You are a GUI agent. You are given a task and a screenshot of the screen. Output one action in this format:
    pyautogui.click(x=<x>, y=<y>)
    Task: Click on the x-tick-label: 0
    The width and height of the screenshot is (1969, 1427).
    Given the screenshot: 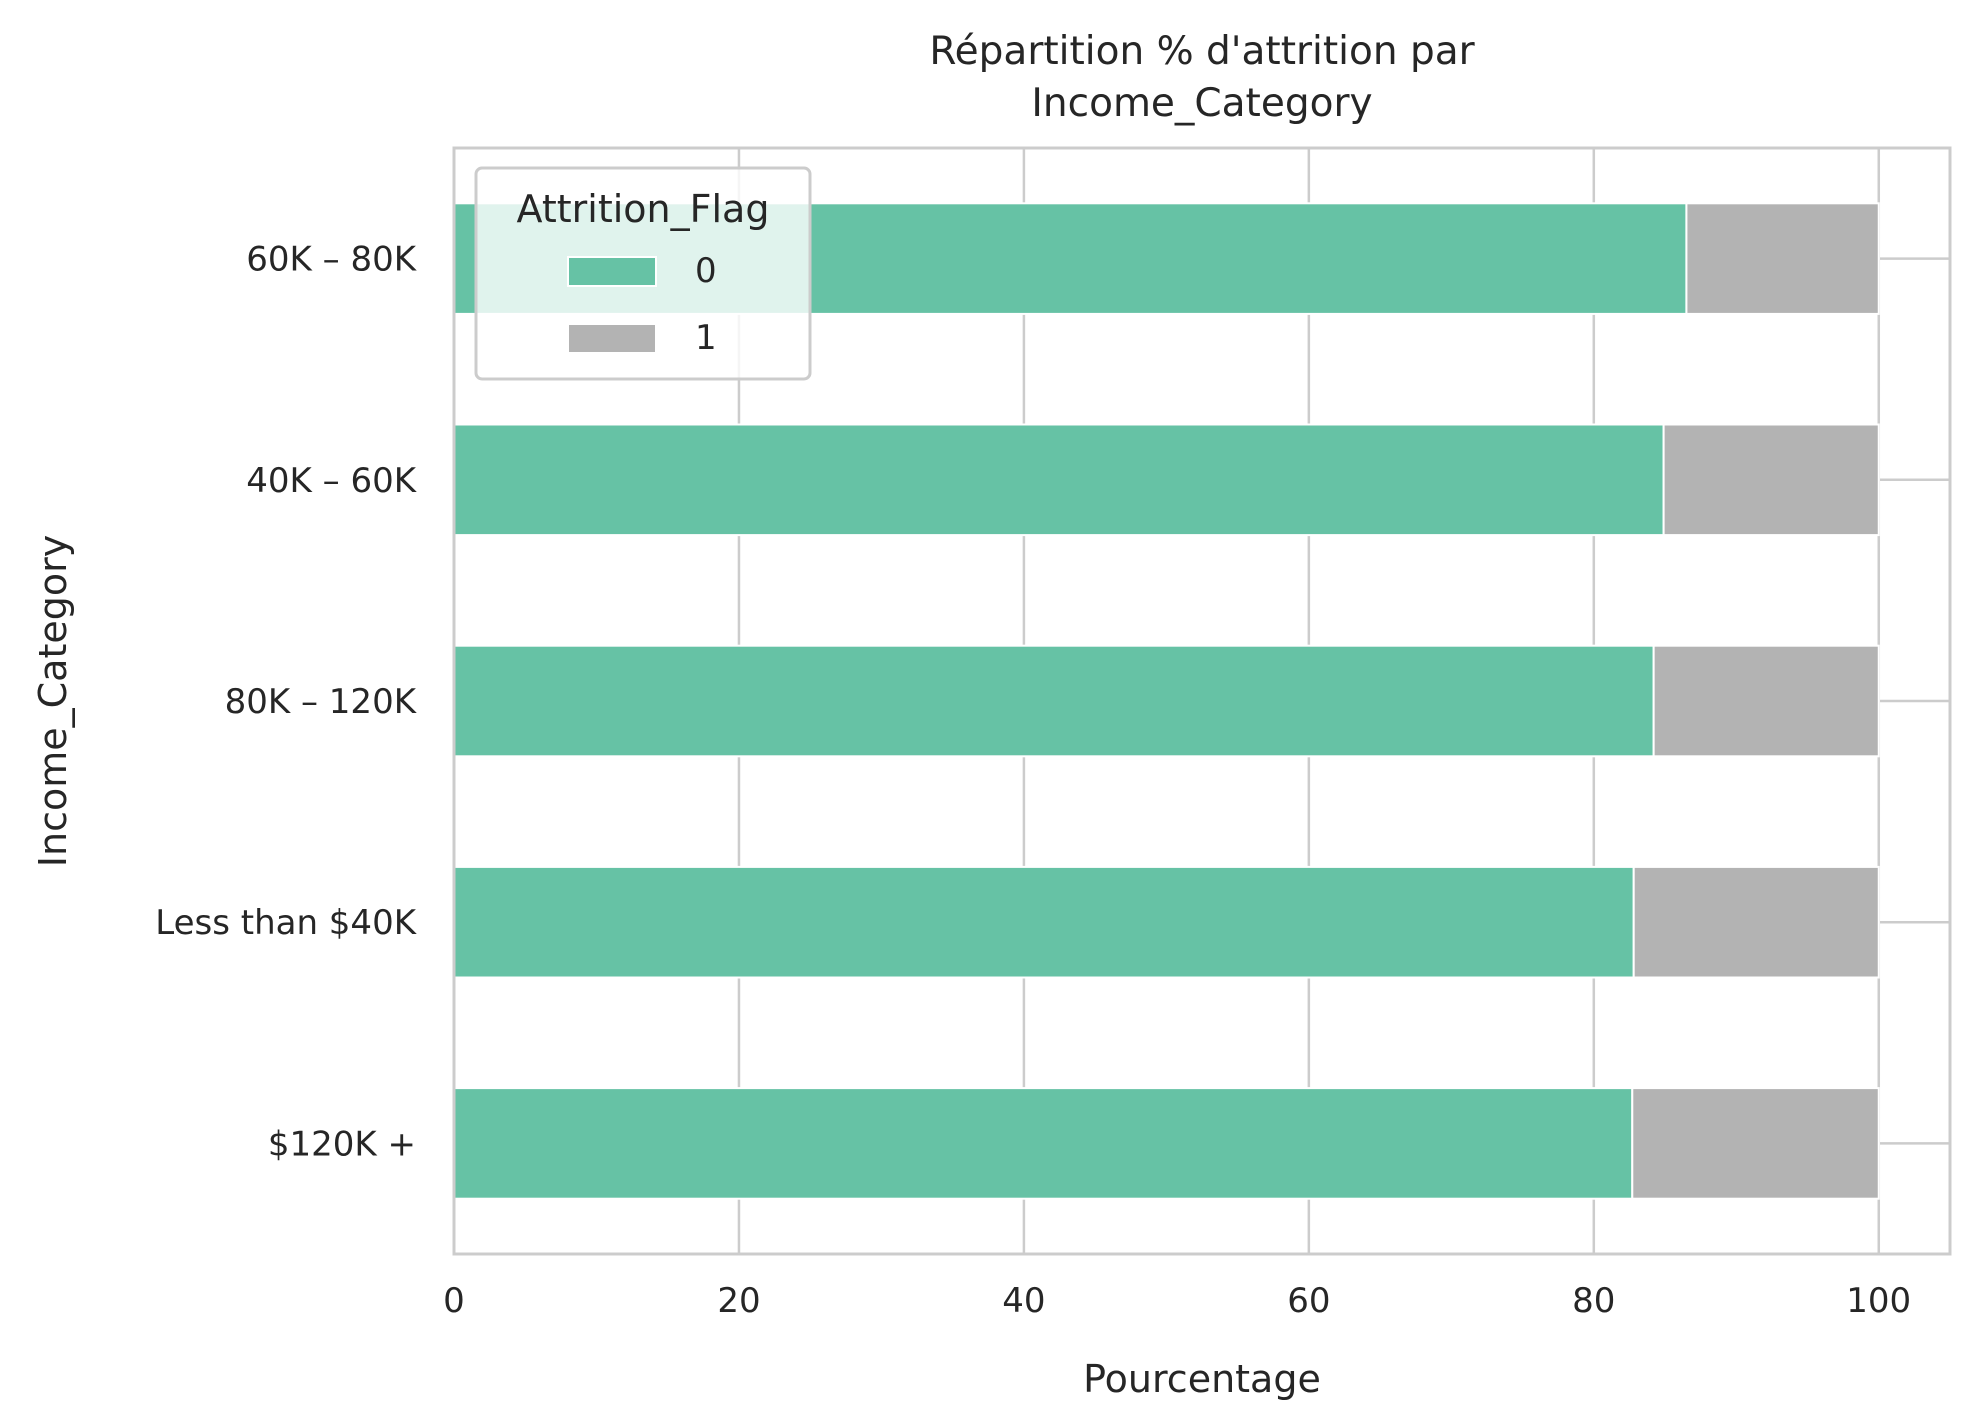 What is the action you would take?
    pyautogui.click(x=454, y=1301)
    